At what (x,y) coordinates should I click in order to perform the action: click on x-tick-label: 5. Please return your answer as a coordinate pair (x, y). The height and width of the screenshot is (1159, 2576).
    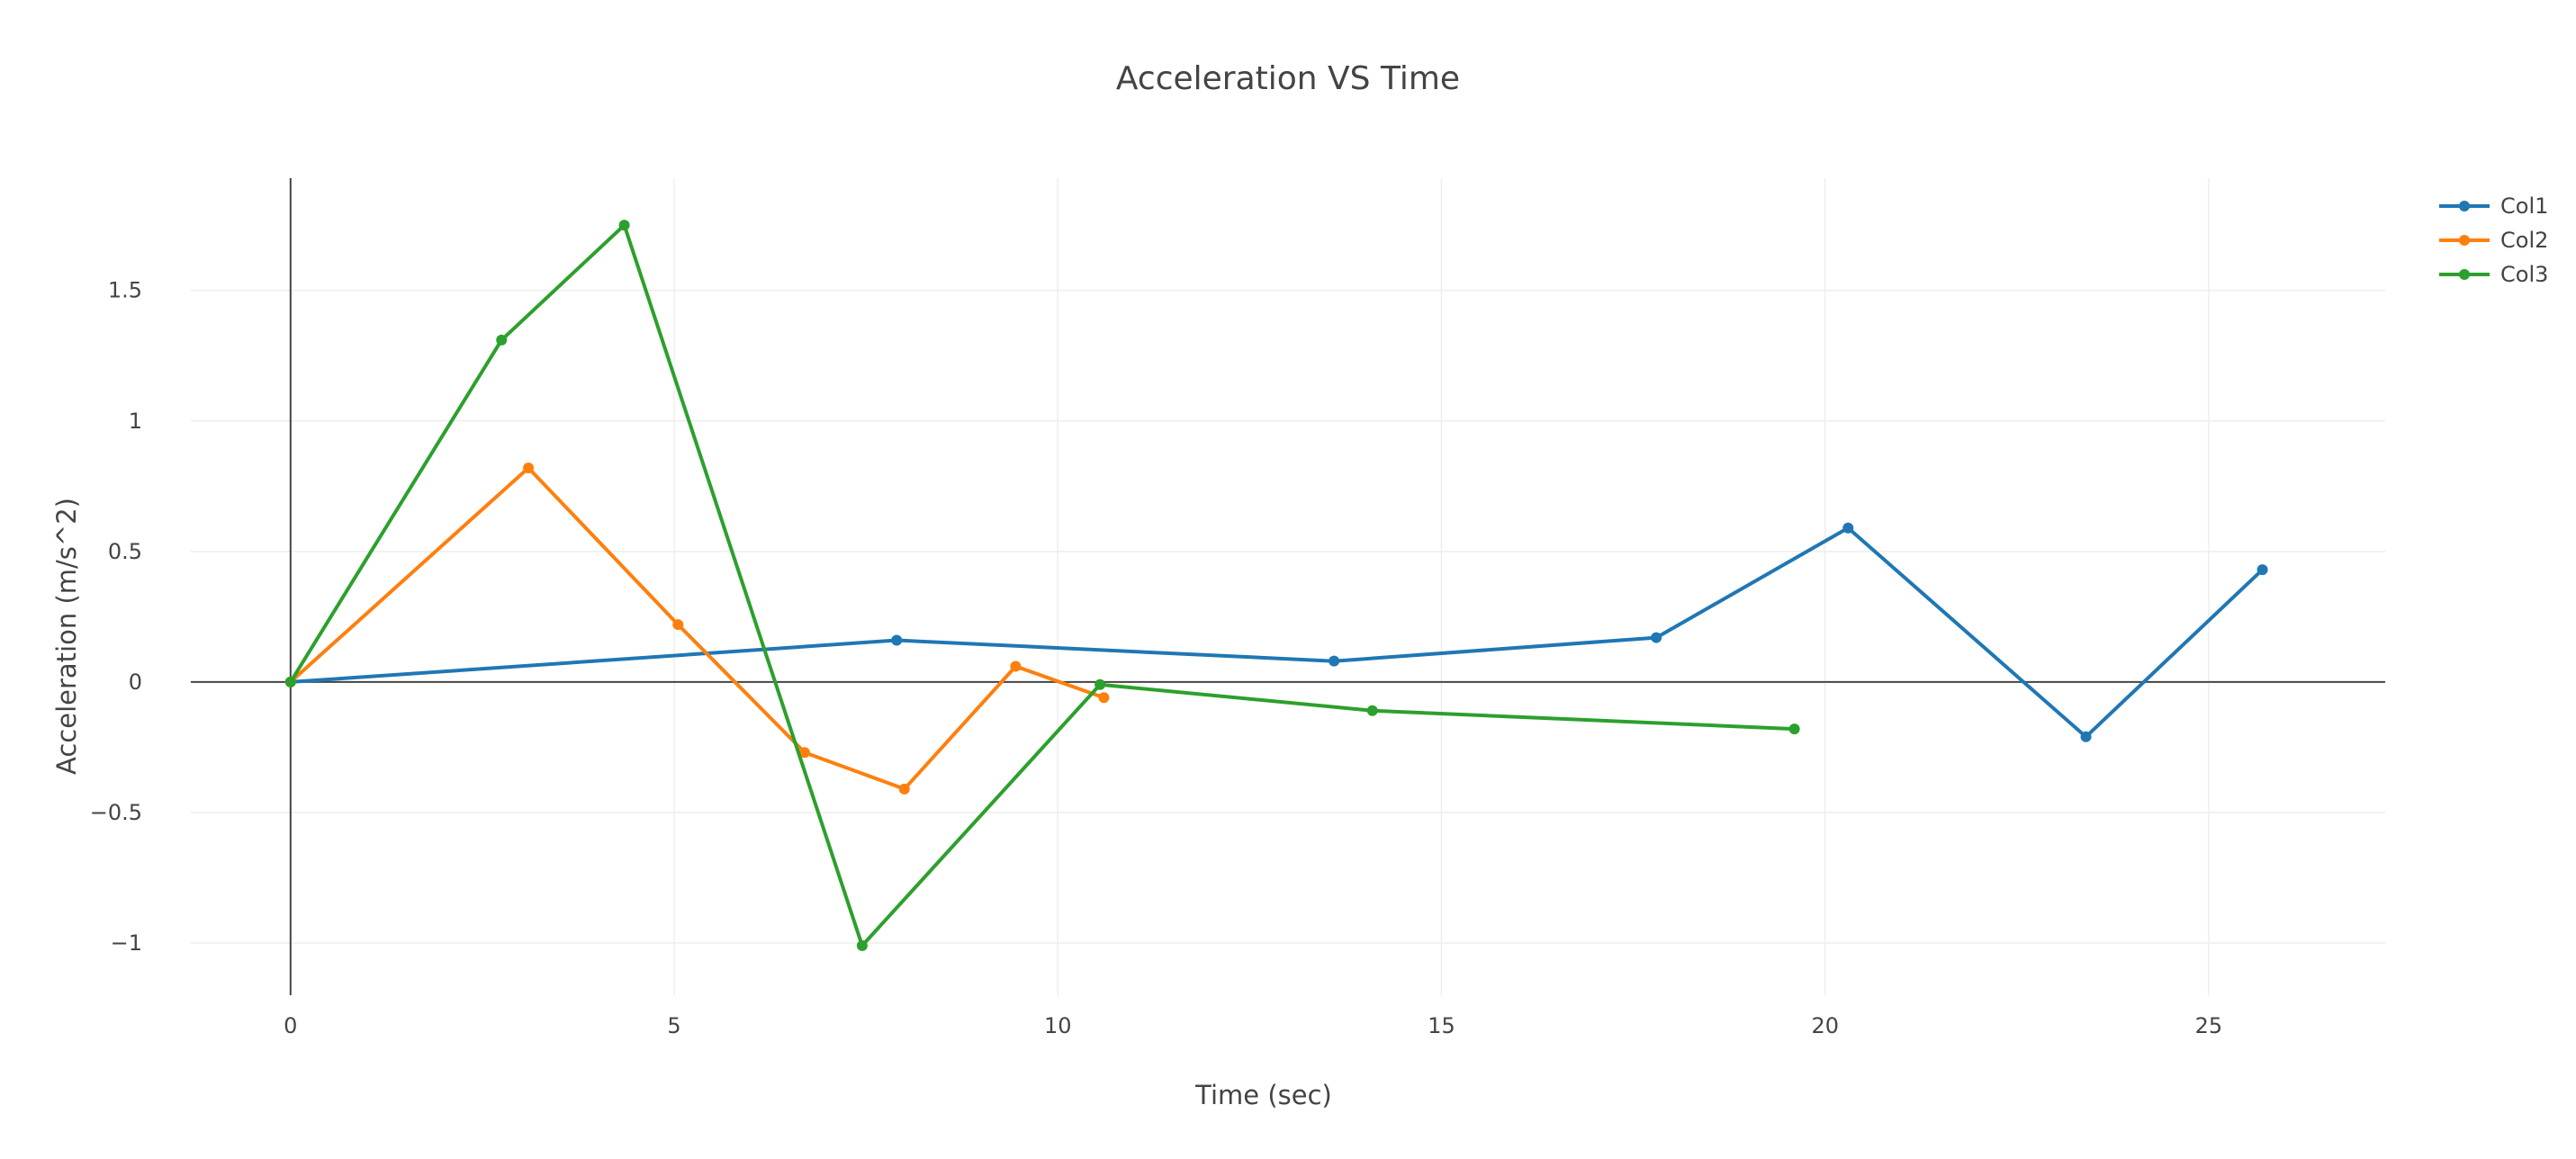
    Looking at the image, I should click on (673, 1026).